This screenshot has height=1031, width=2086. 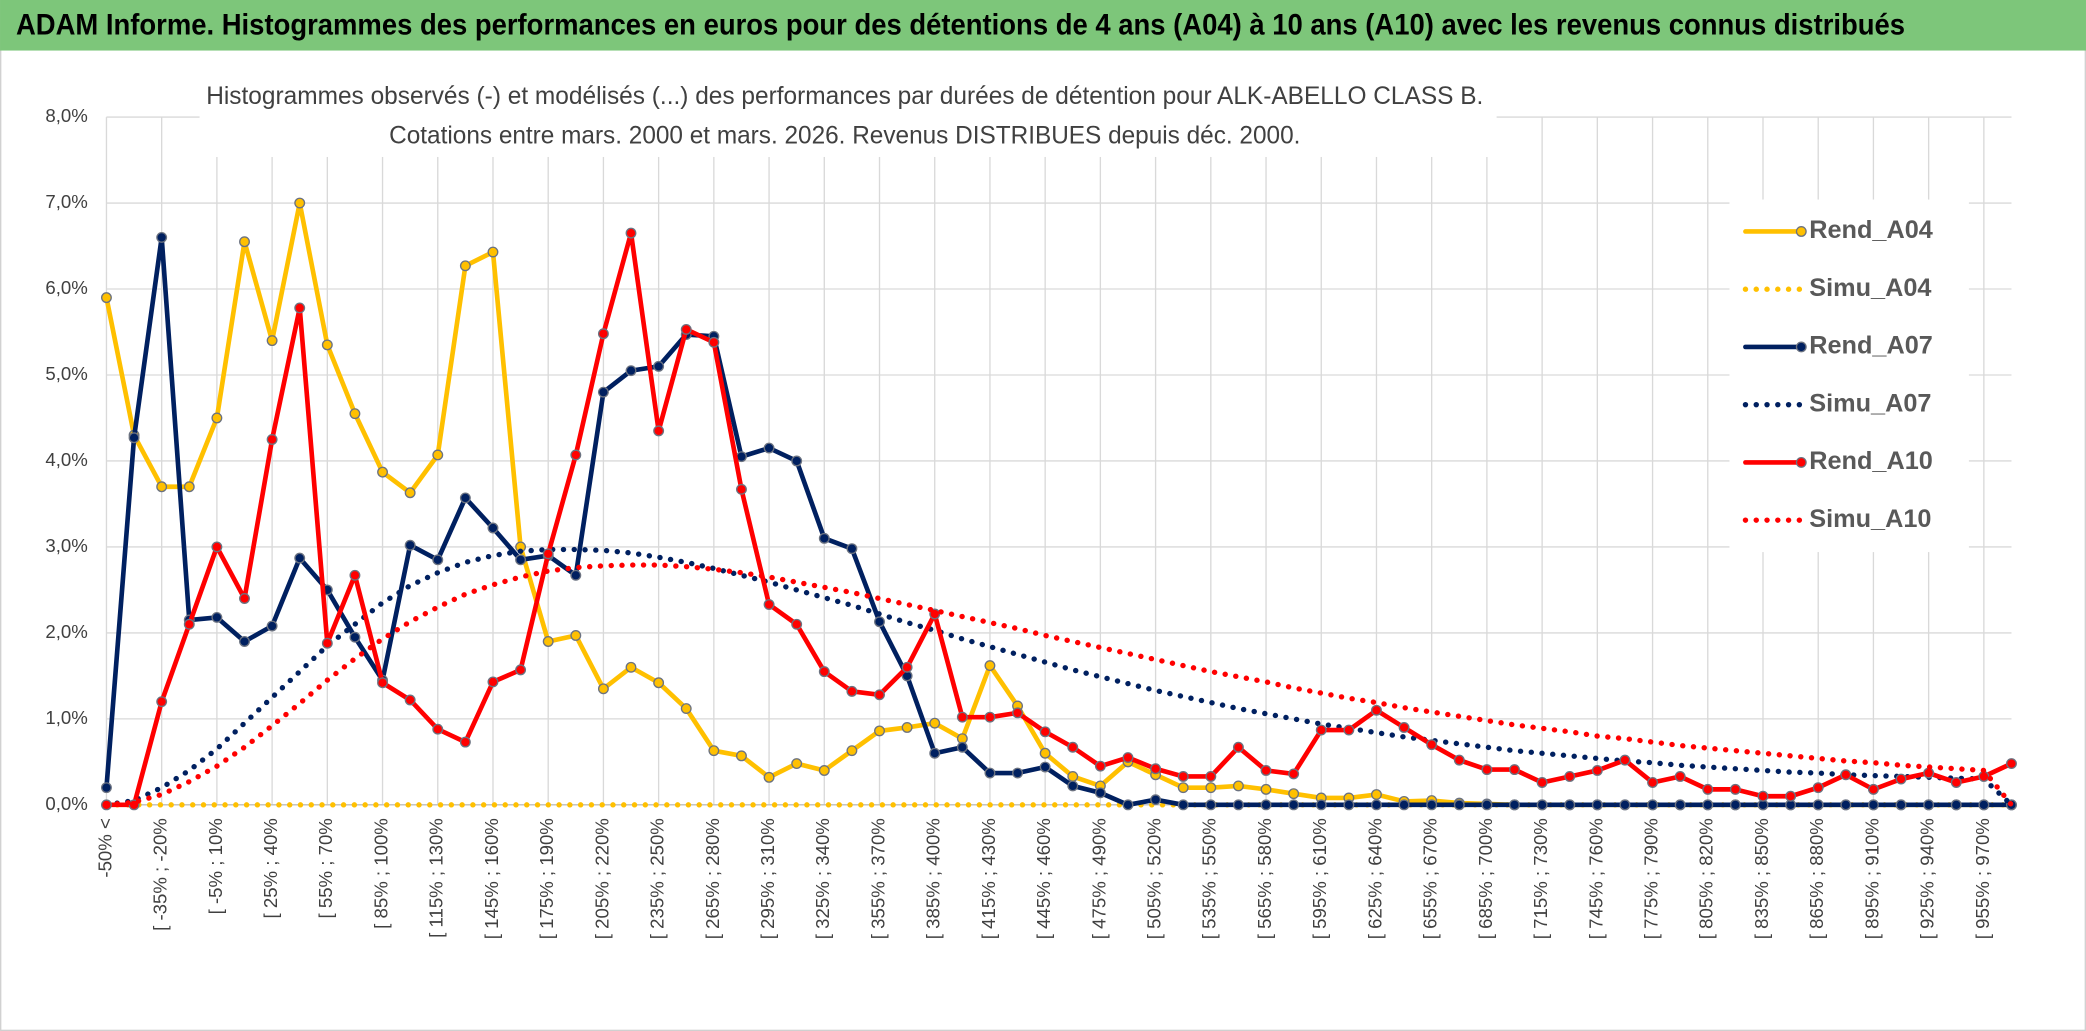 What do you see at coordinates (1374, 878) in the screenshot?
I see `x-tick-label: [ 625% ; 640%` at bounding box center [1374, 878].